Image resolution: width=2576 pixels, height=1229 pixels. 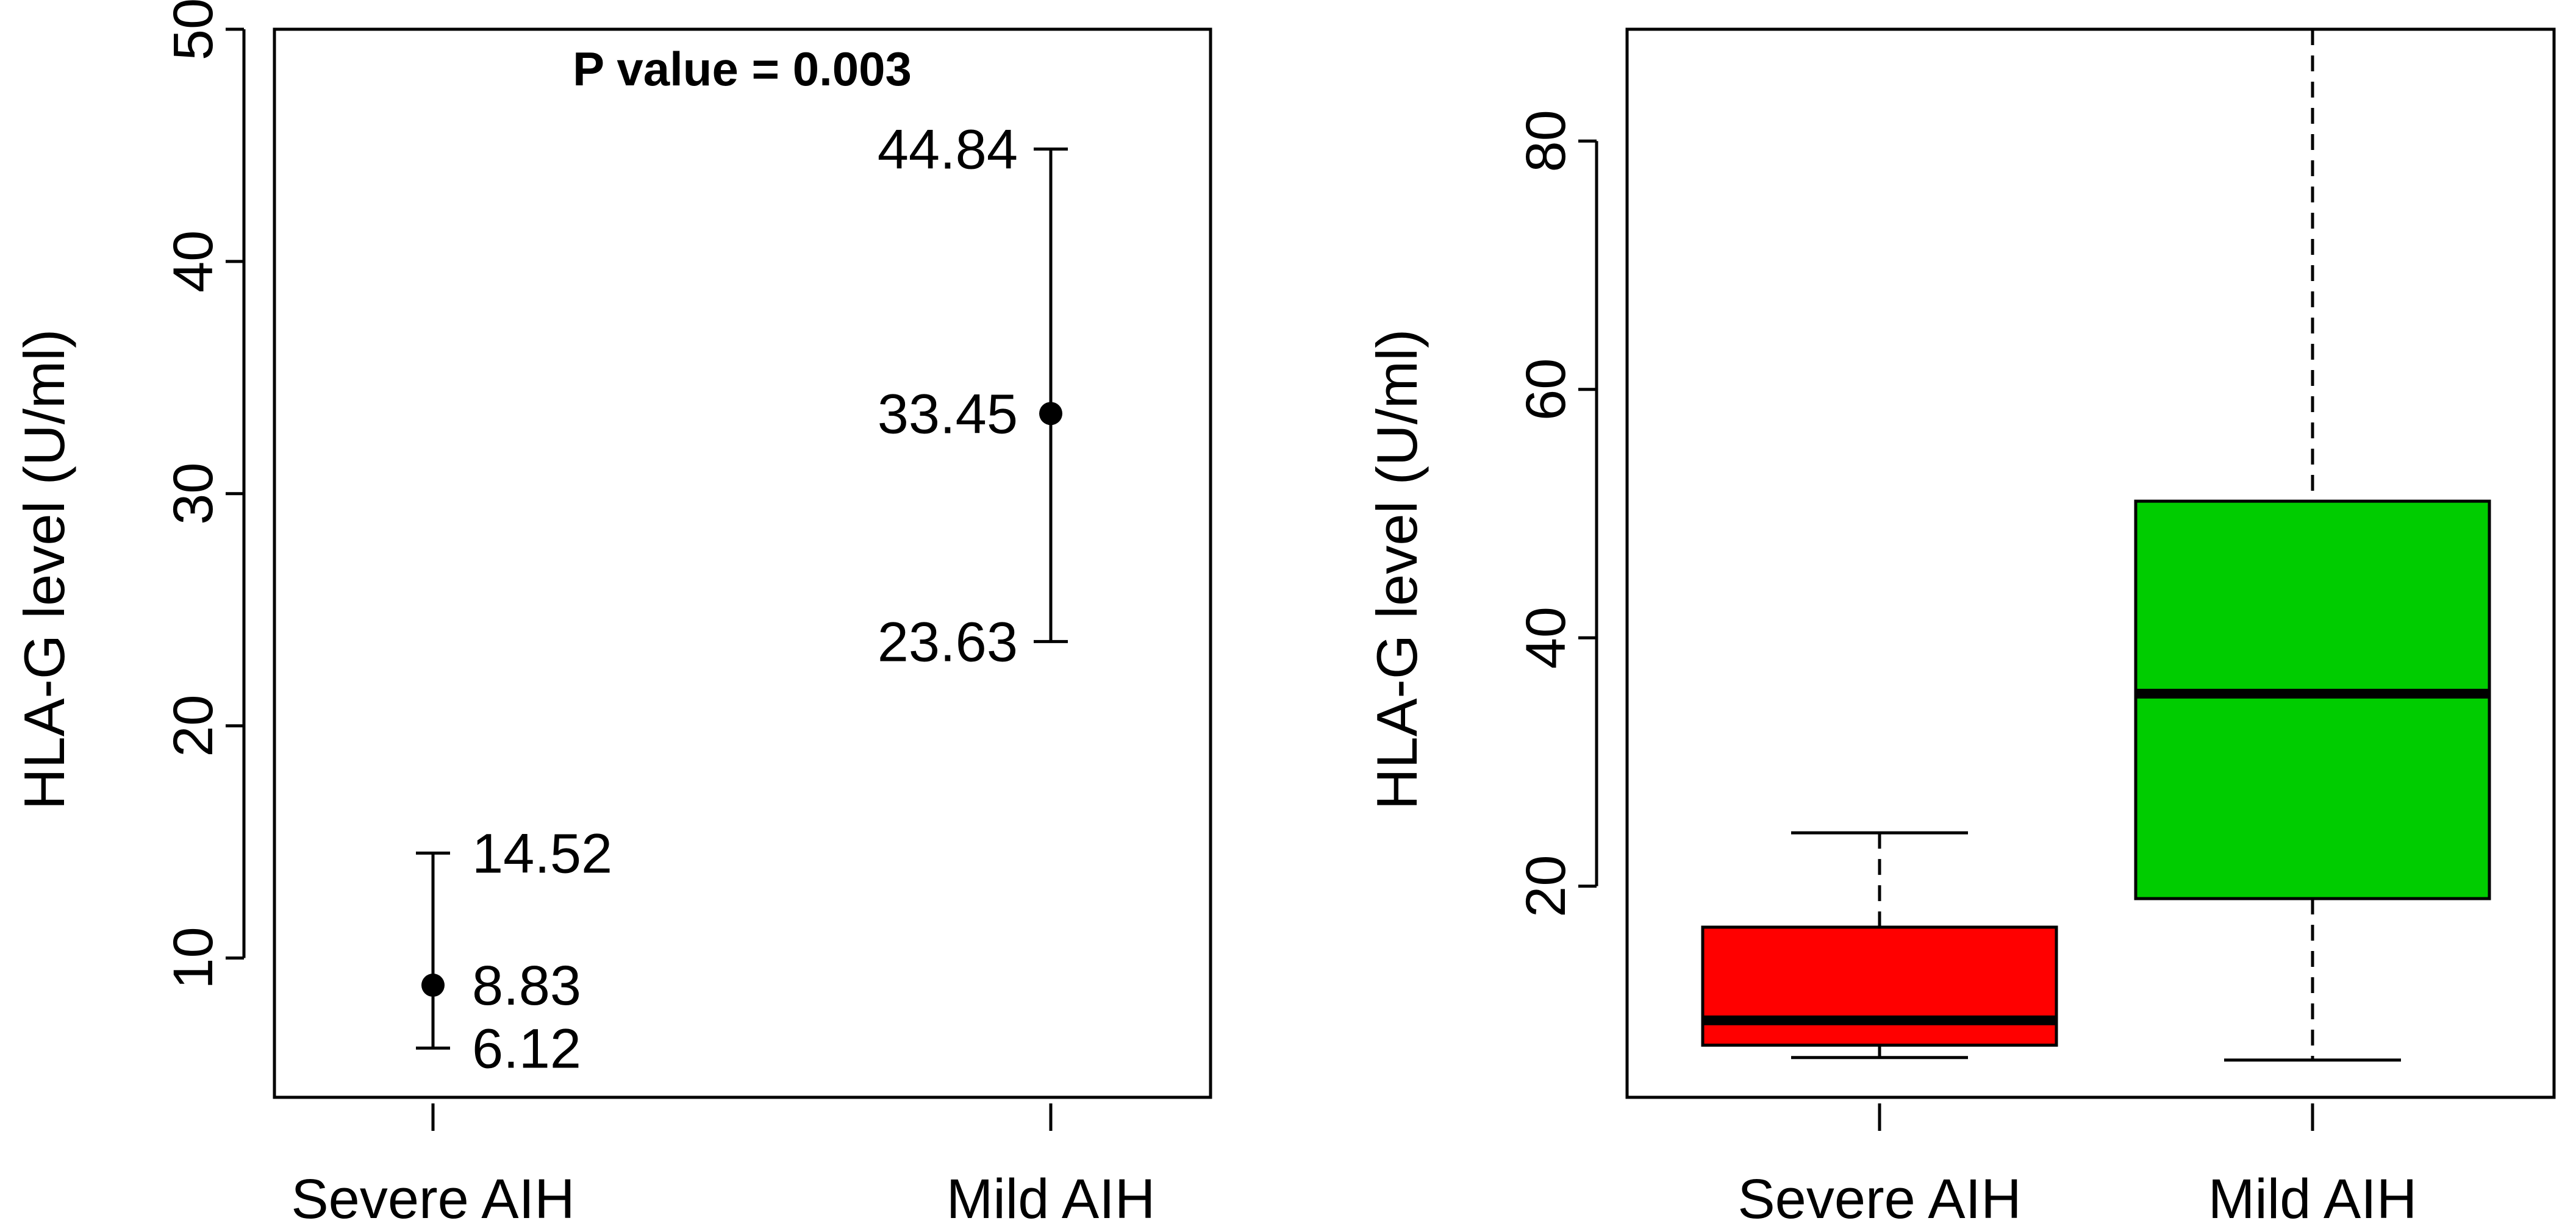 What do you see at coordinates (1556, 514) in the screenshot?
I see `y-axis: 20 40 60 80` at bounding box center [1556, 514].